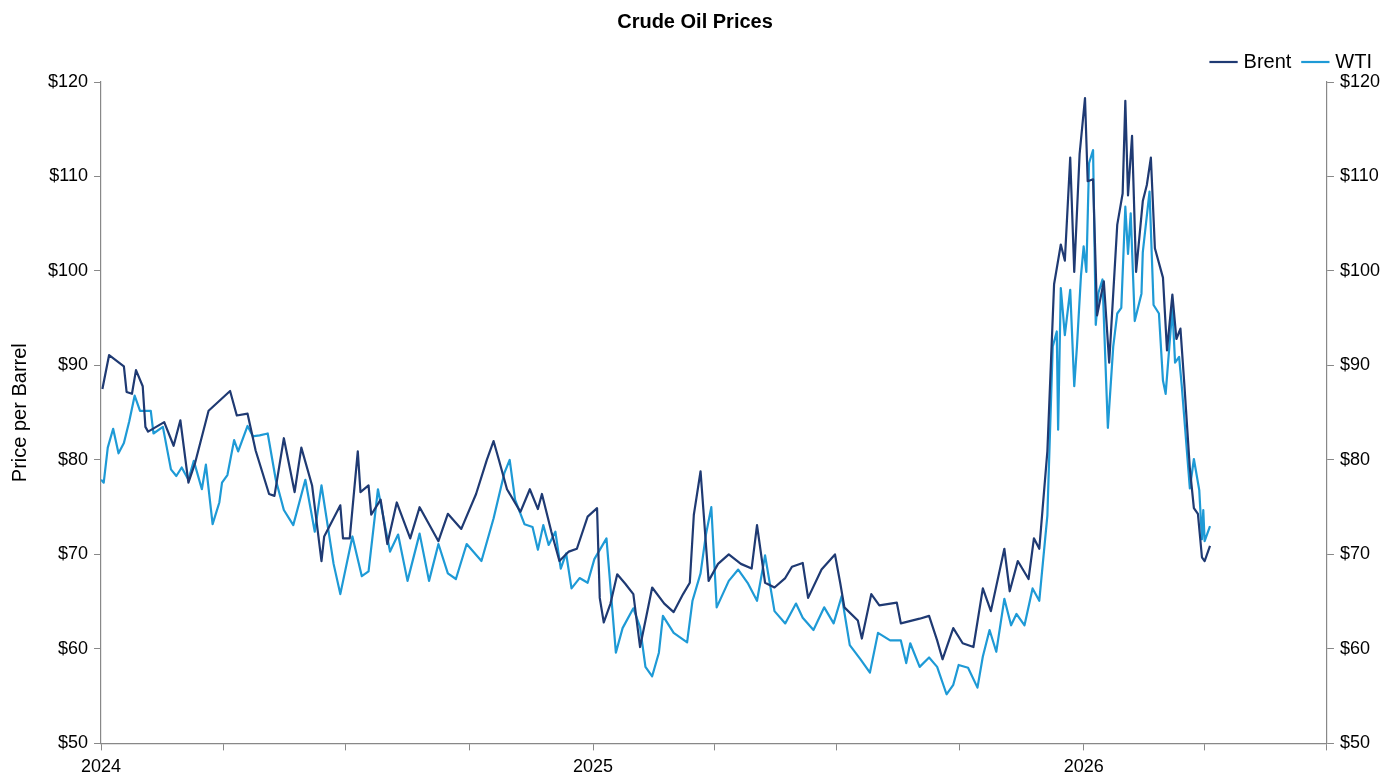 Image resolution: width=1398 pixels, height=784 pixels. Describe the element at coordinates (73, 647) in the screenshot. I see `y-tick-label: $60` at that location.